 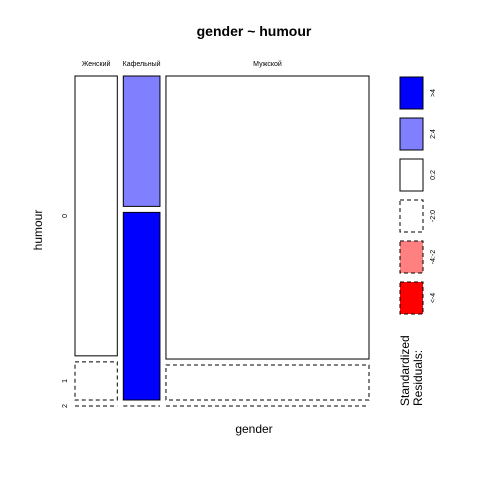 I want to click on legend-label: 0:2, so click(x=433, y=175).